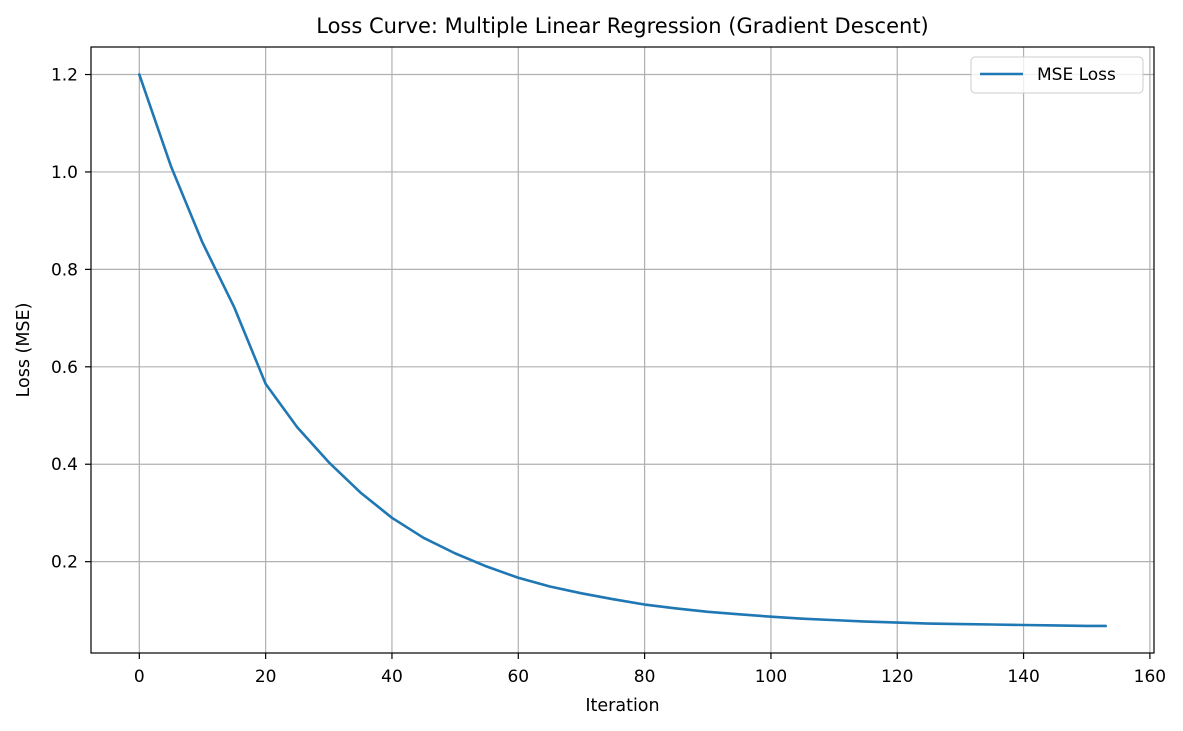 This screenshot has width=1183, height=731. What do you see at coordinates (64, 465) in the screenshot?
I see `y-tick-label: 0.4` at bounding box center [64, 465].